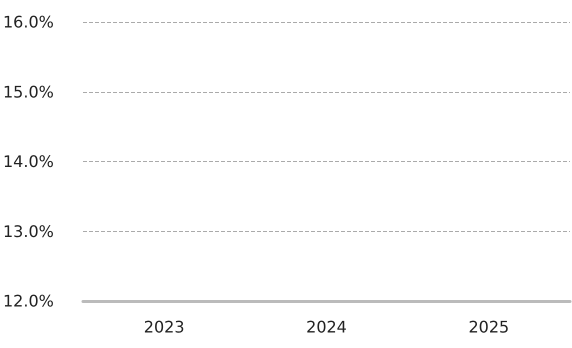 The image size is (572, 348). What do you see at coordinates (164, 327) in the screenshot?
I see `x-tick-label: 2023` at bounding box center [164, 327].